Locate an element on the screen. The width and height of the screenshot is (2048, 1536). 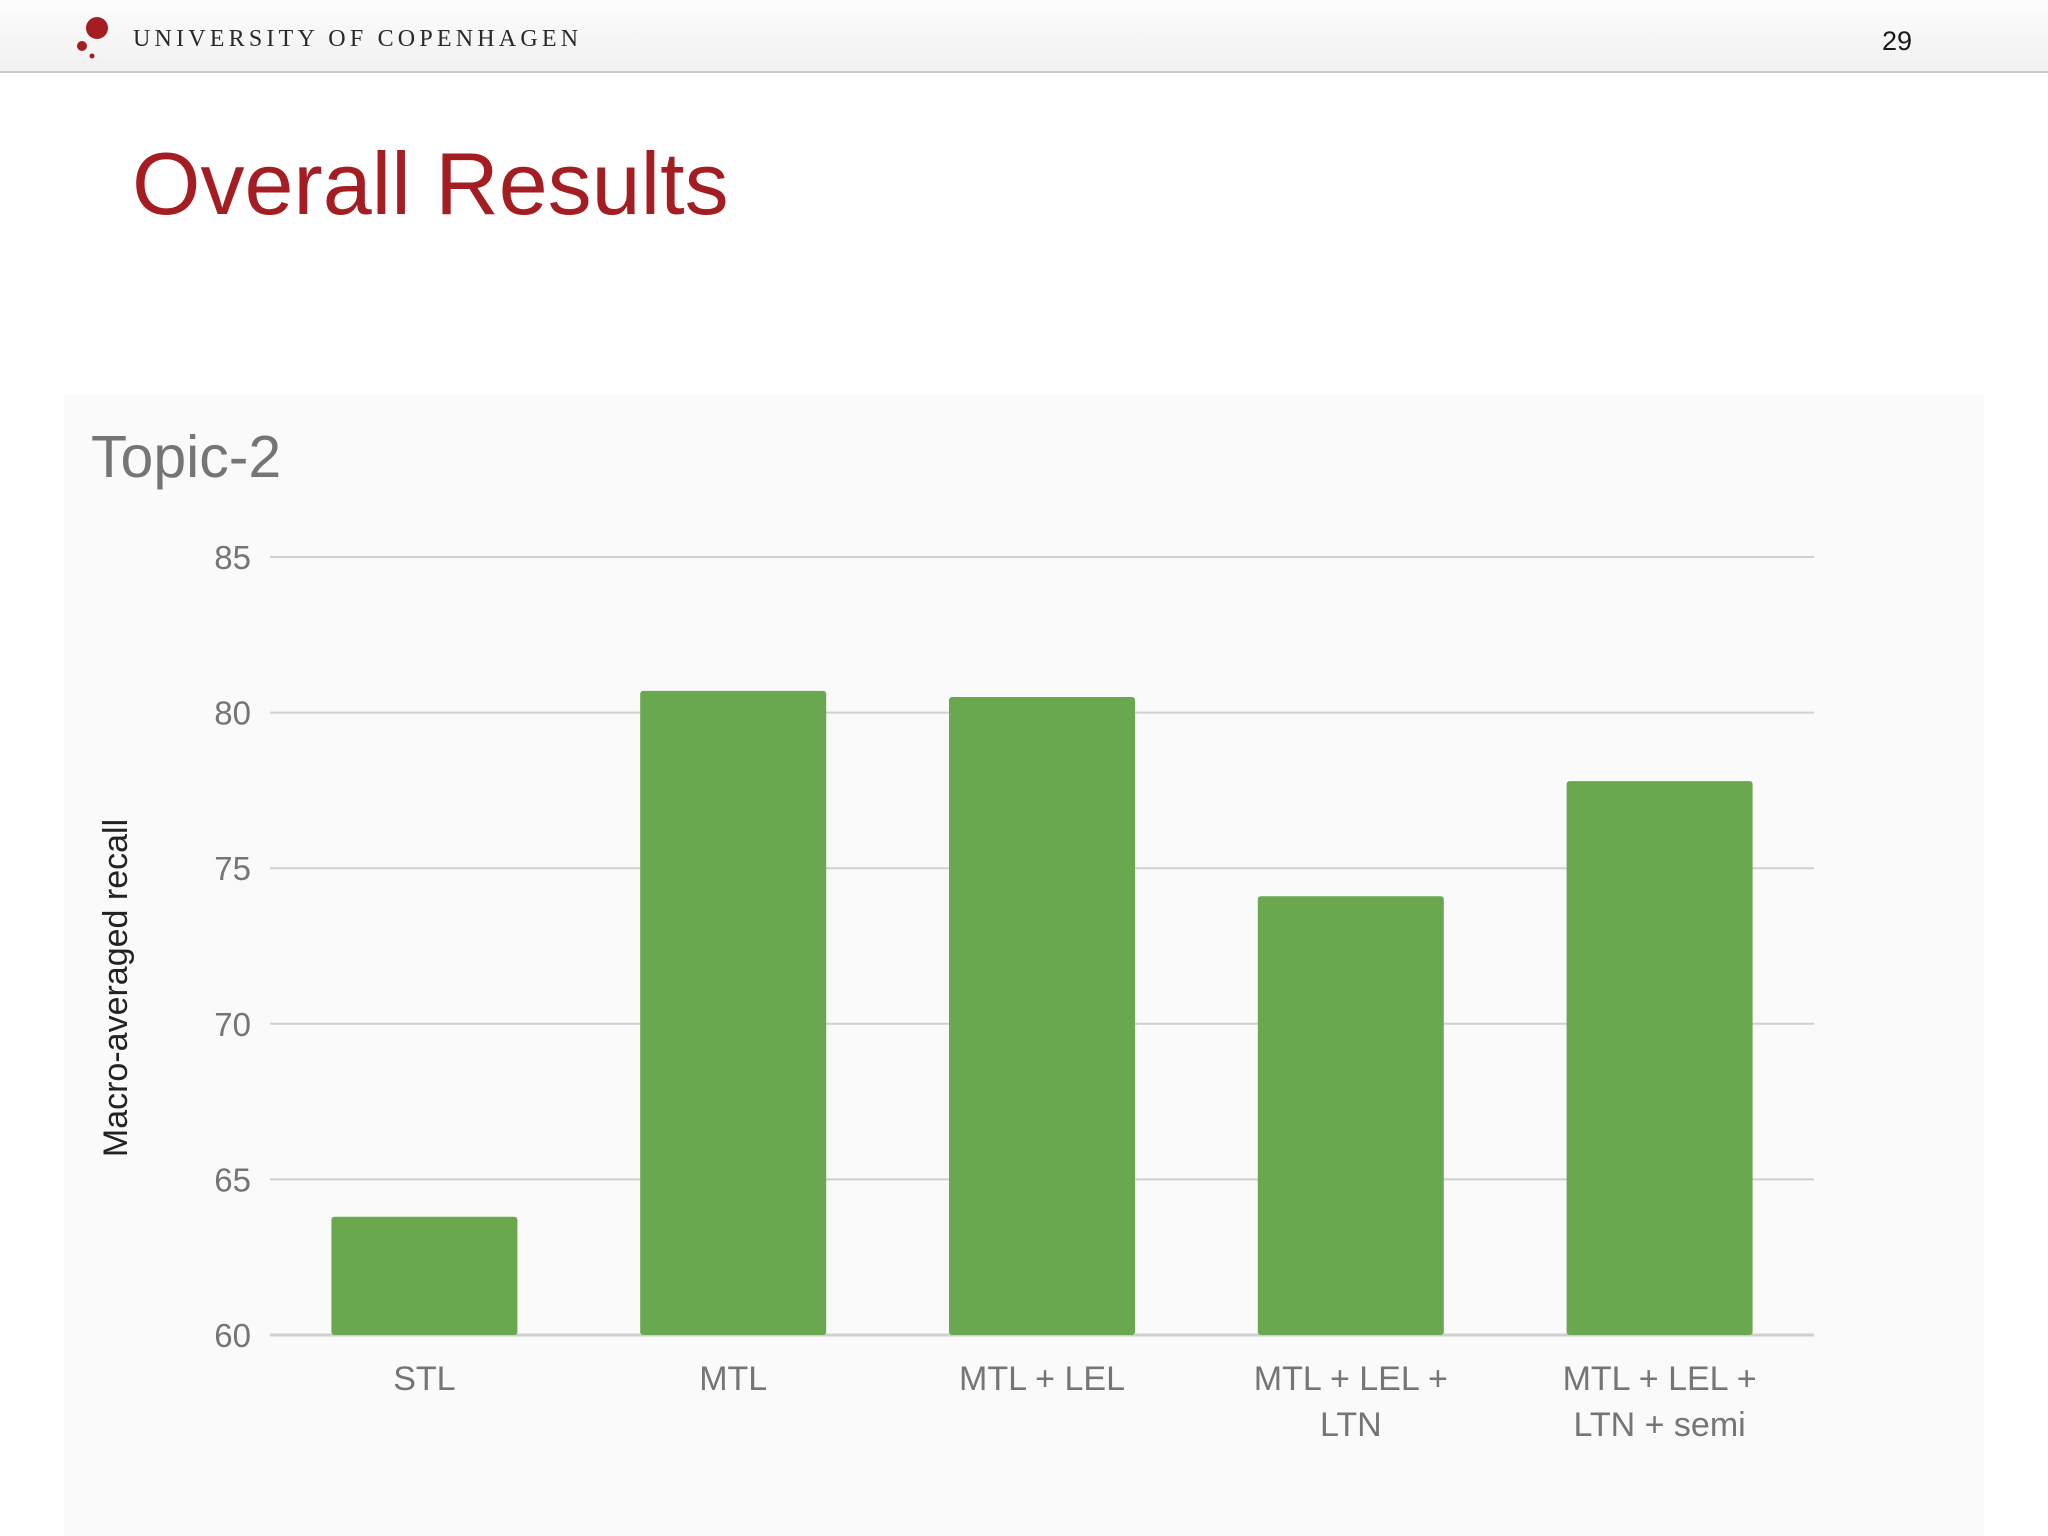
y-tick-label: 85 is located at coordinates (232, 557).